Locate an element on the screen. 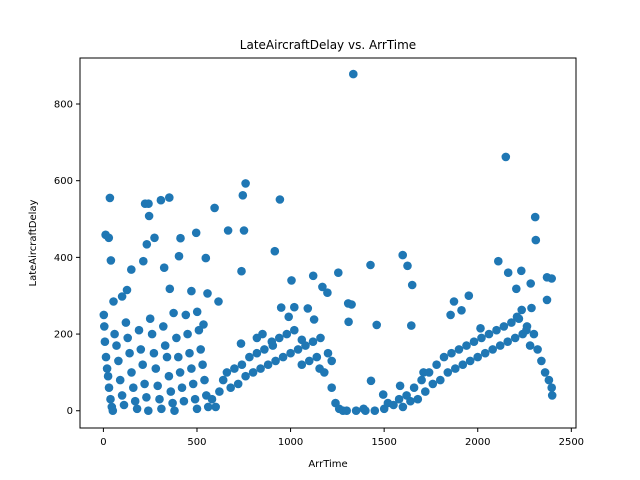 The image size is (640, 480). x-tick-label: 0 is located at coordinates (103, 442).